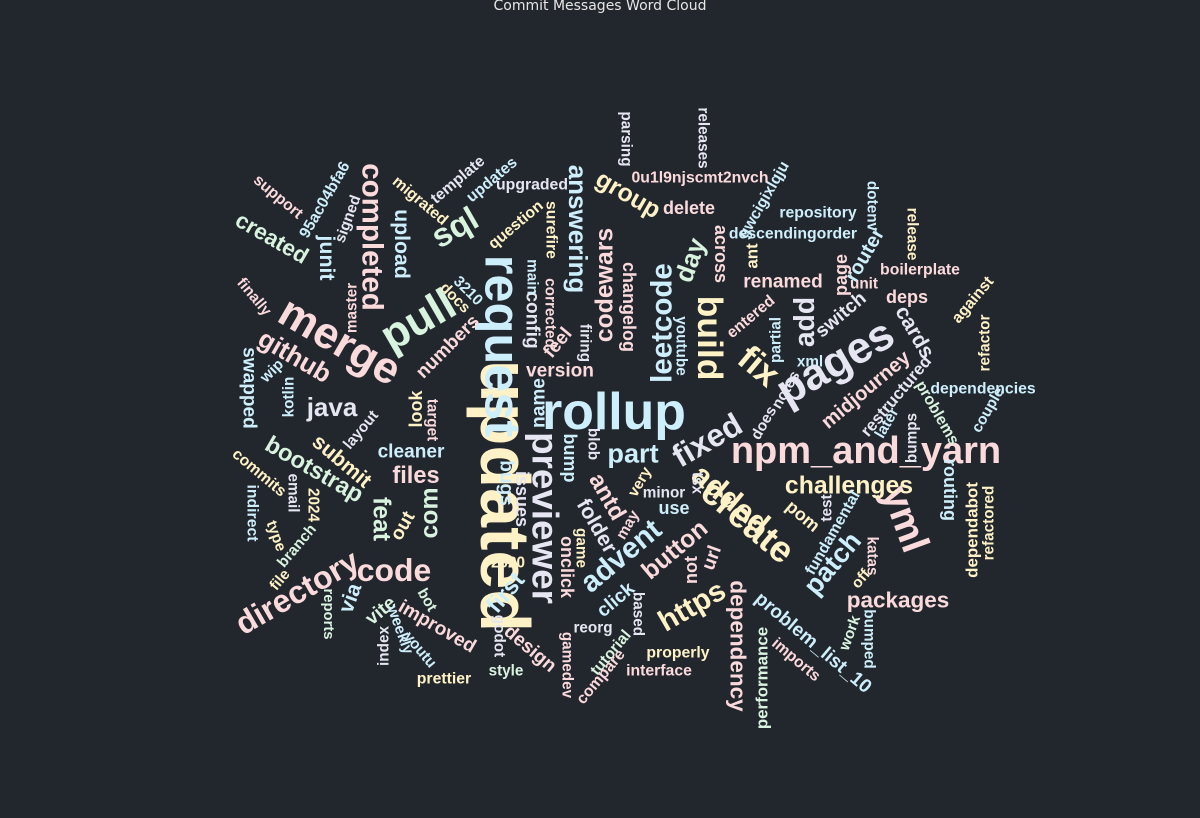 This screenshot has width=1200, height=818. I want to click on word-dependency: dependency, so click(738, 646).